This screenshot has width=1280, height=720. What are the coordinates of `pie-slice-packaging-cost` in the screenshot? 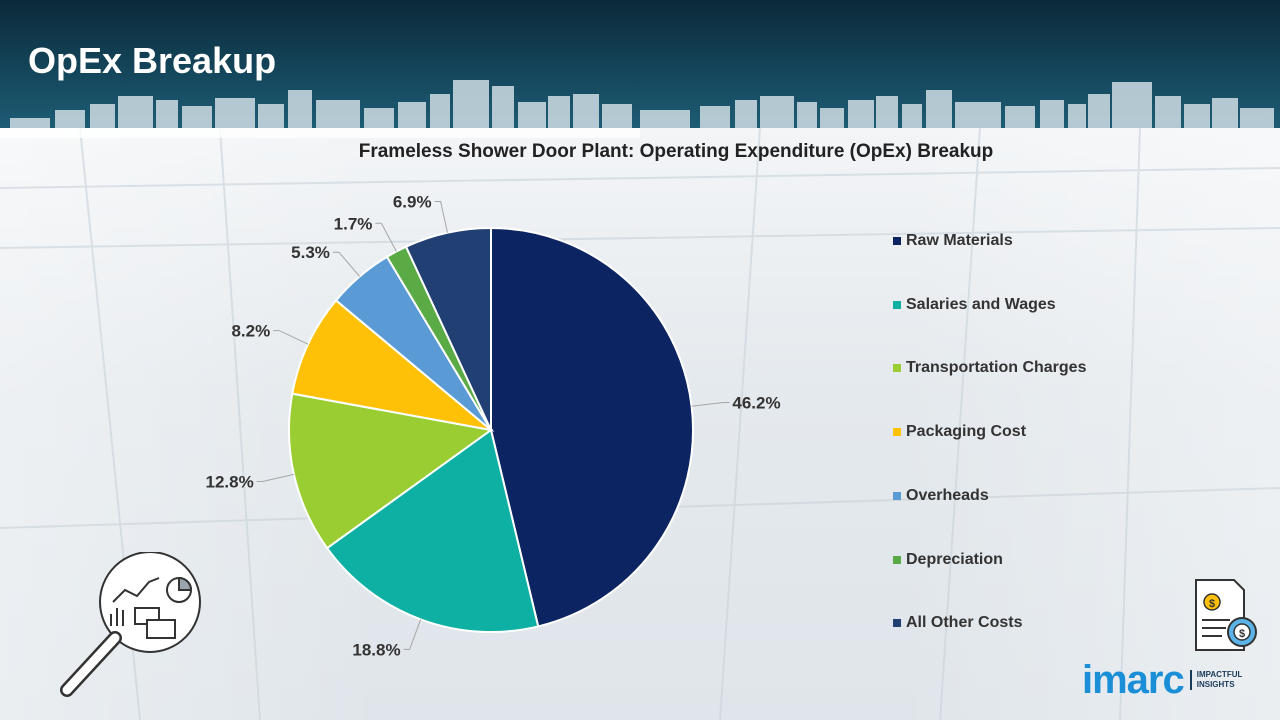 It's located at (393, 365).